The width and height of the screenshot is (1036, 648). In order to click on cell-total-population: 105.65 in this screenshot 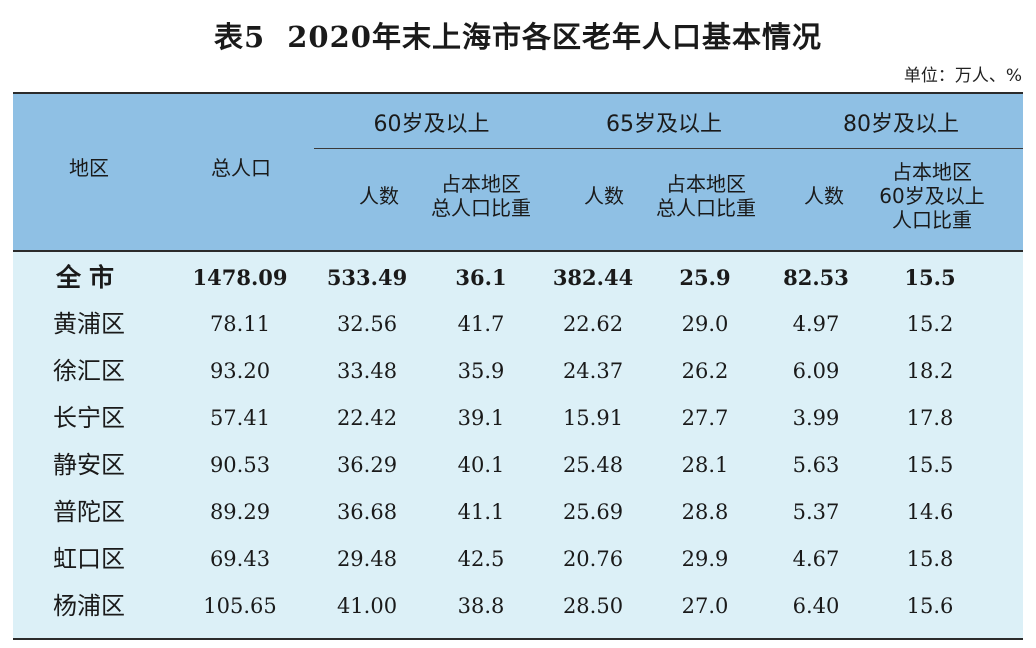, I will do `click(240, 606)`.